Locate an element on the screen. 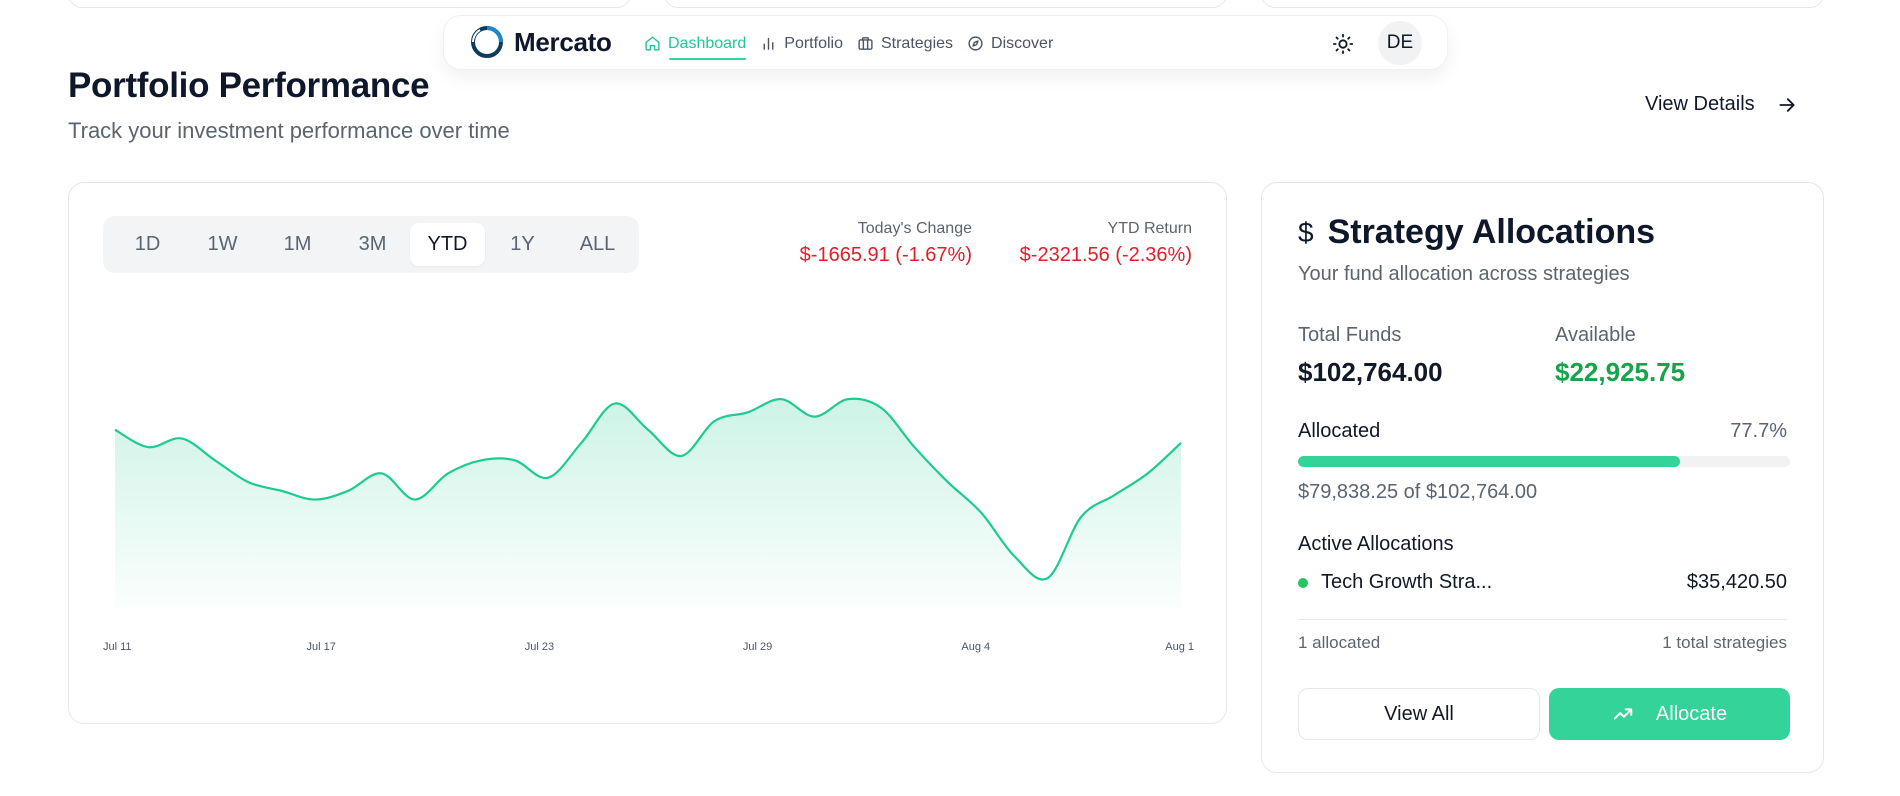 The width and height of the screenshot is (1900, 796). total-funds-block: Total Funds $102,764.00 is located at coordinates (1370, 356).